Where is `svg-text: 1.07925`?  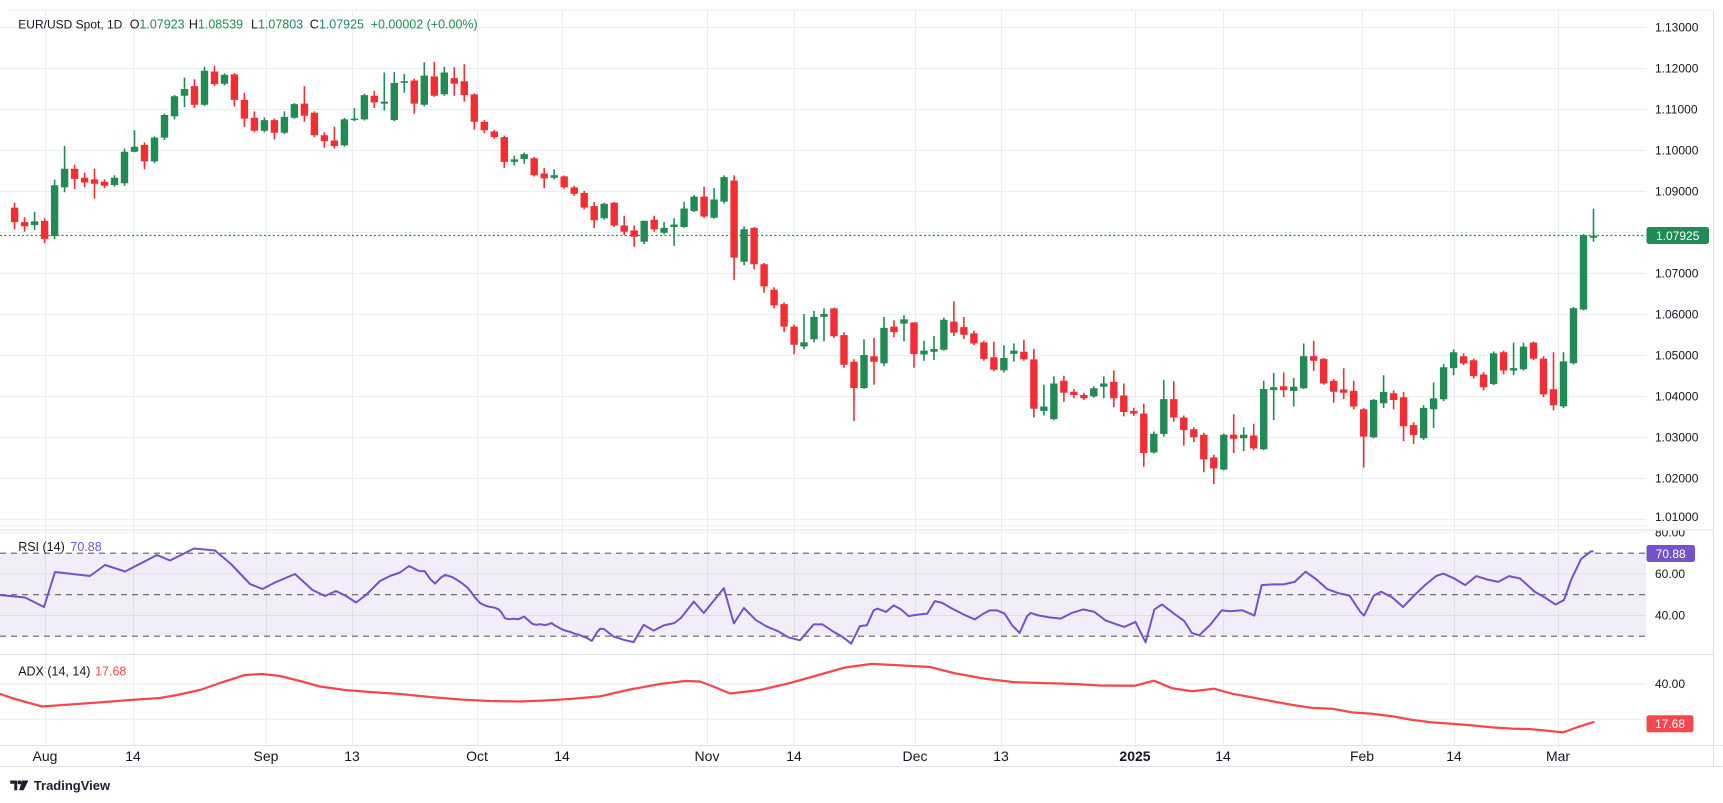 svg-text: 1.07925 is located at coordinates (1678, 236).